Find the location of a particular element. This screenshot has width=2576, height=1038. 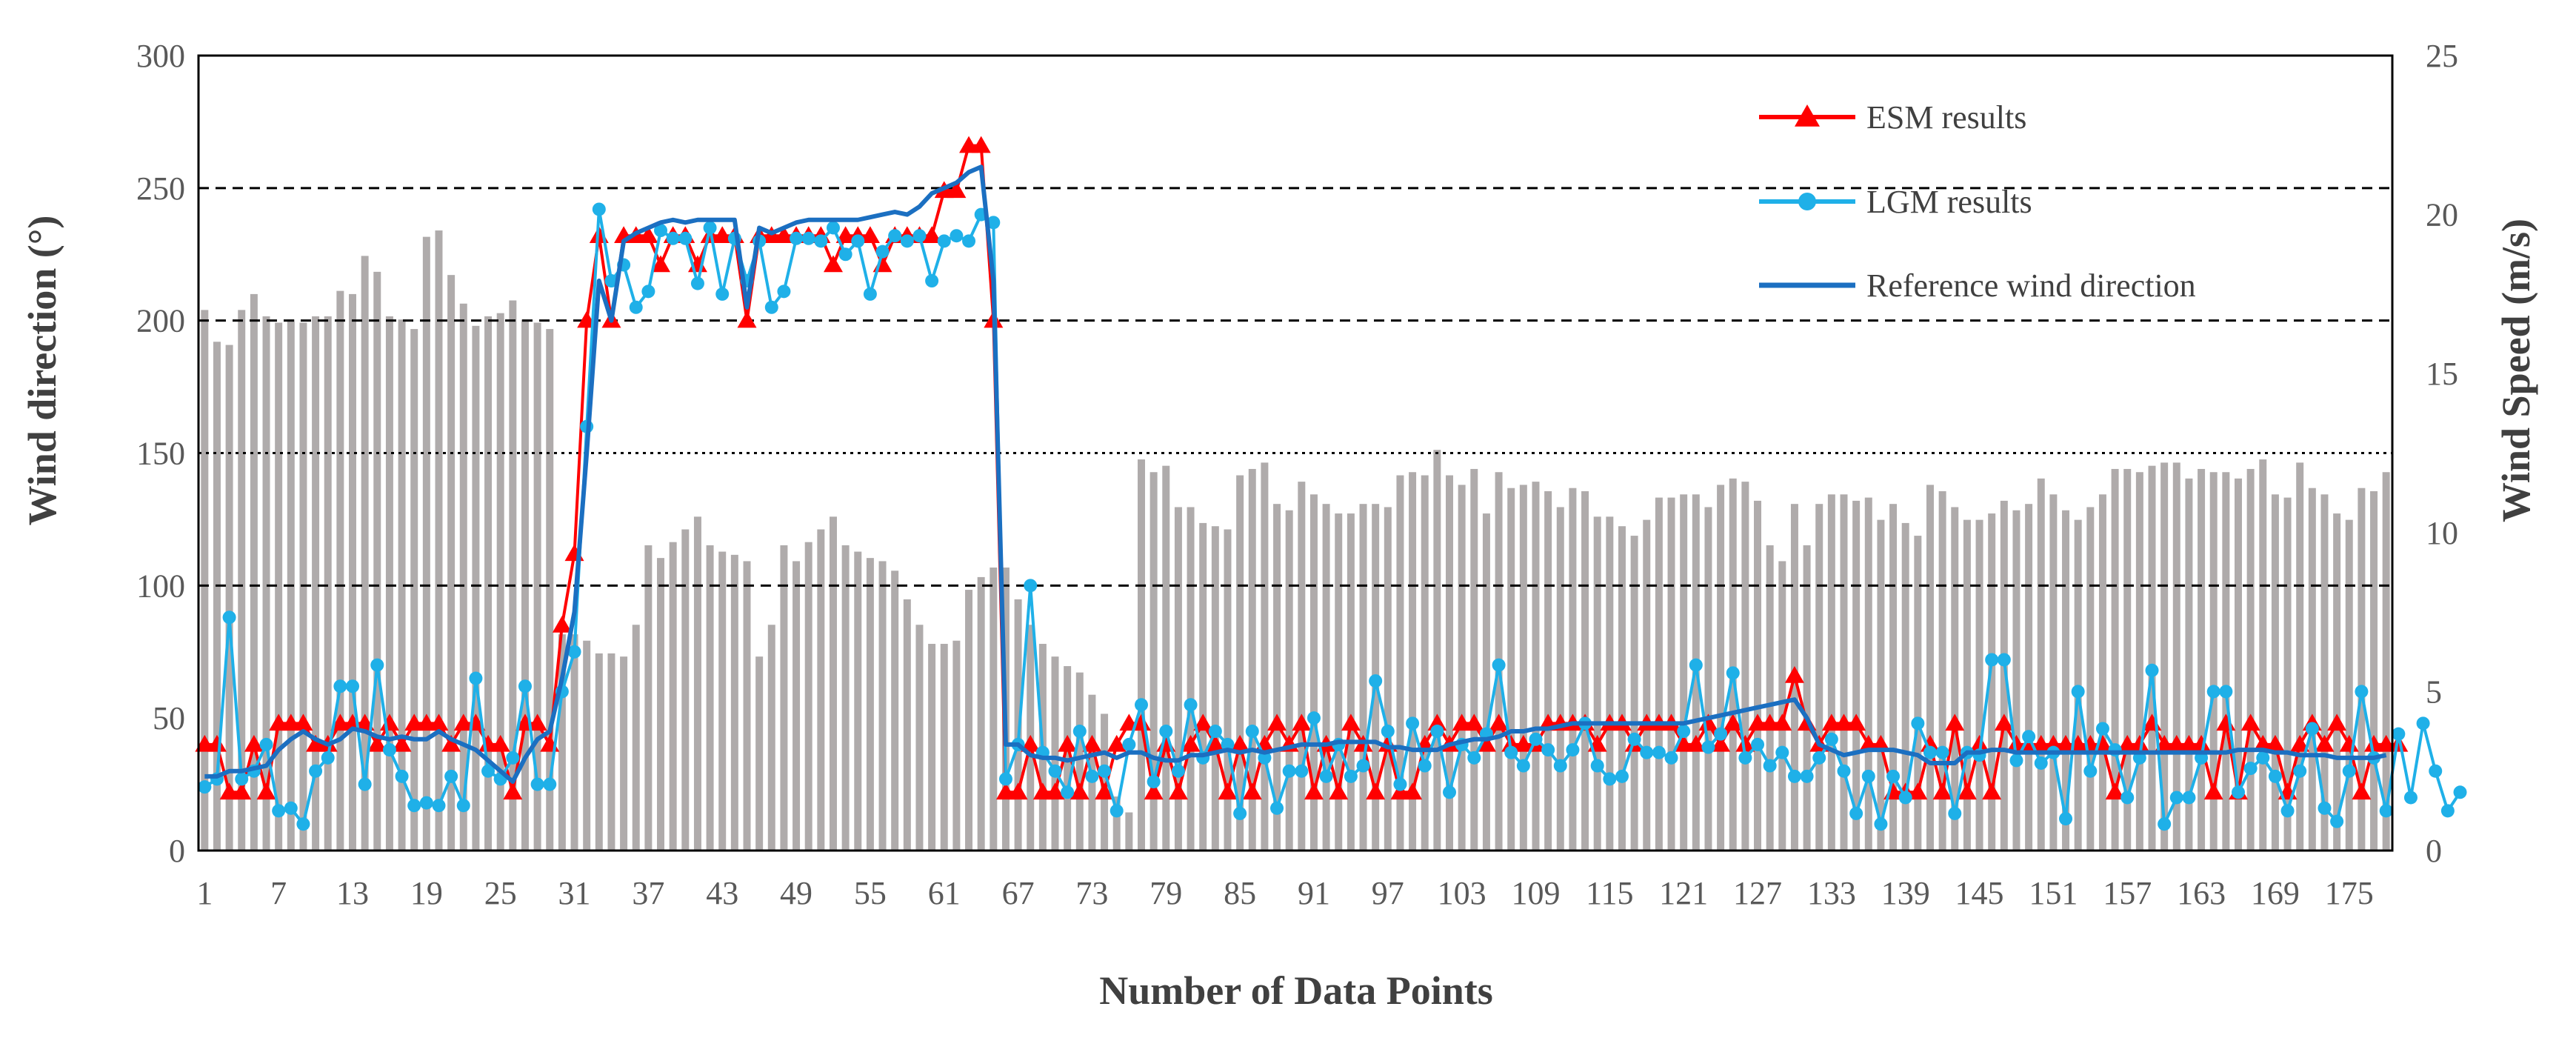

x-tick-label: 97 is located at coordinates (1388, 893).